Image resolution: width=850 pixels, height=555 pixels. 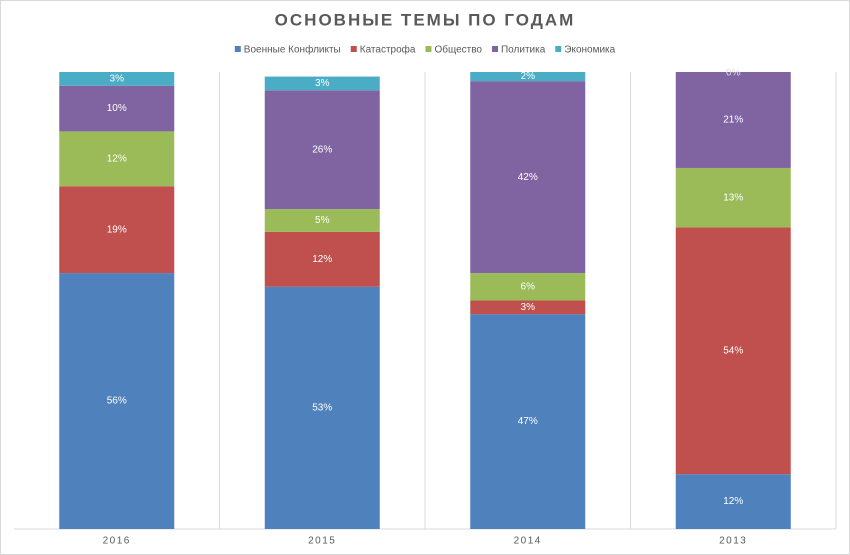 I want to click on value-label: 13%, so click(x=733, y=197).